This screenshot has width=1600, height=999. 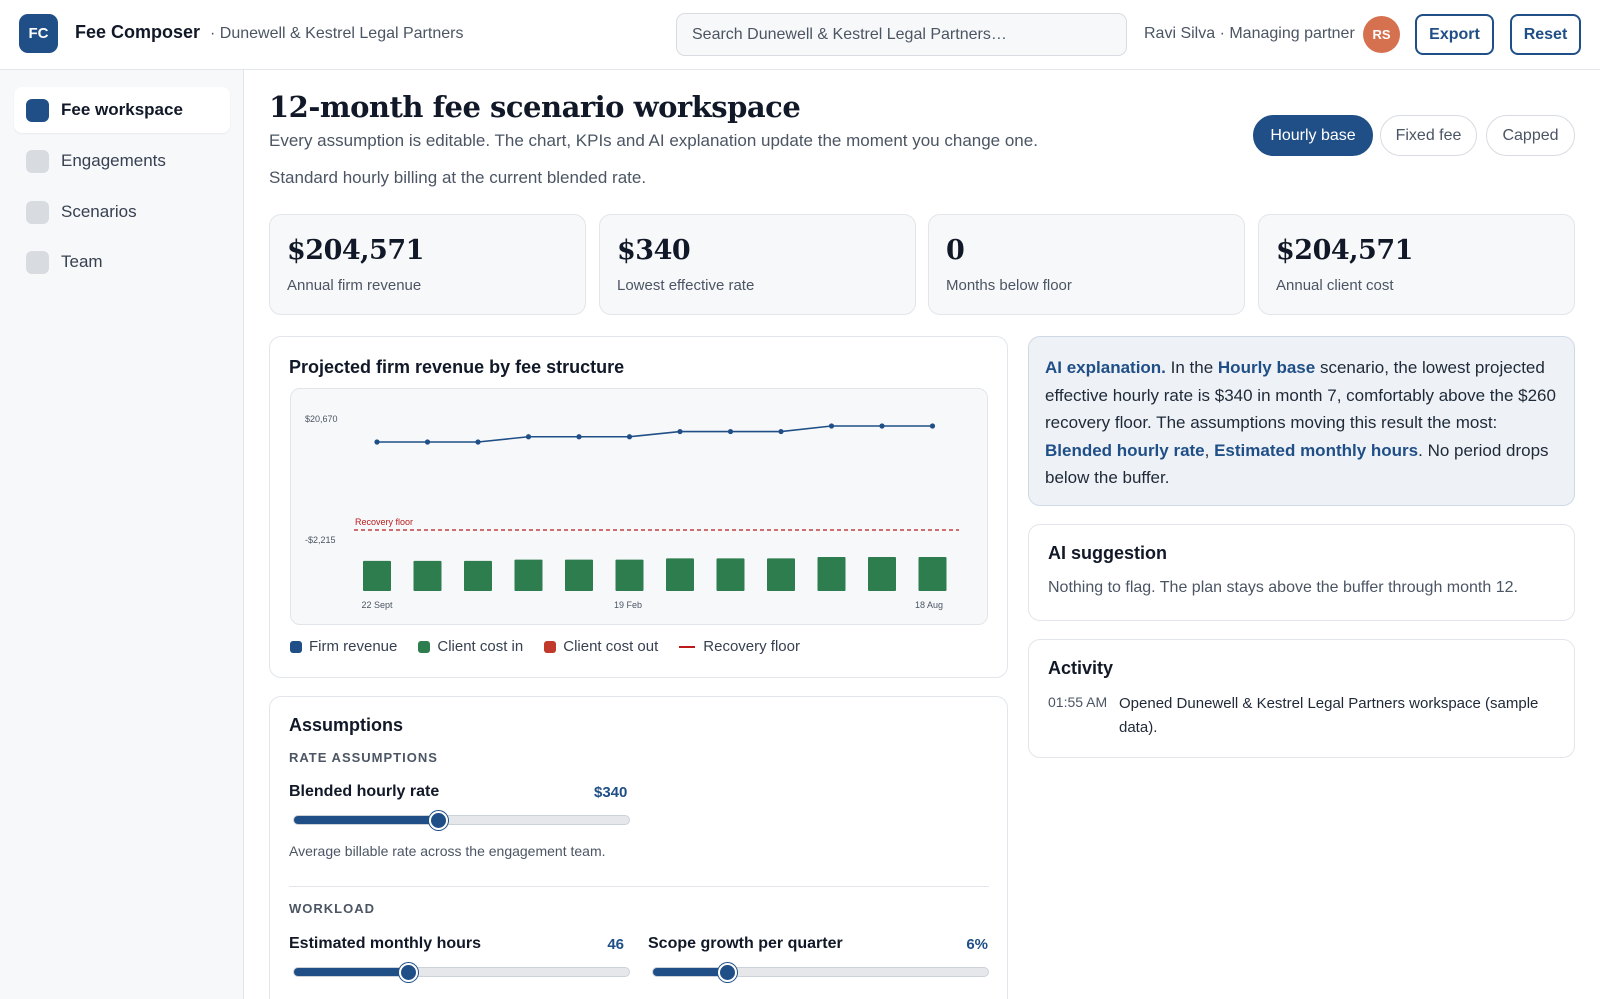 I want to click on sidebar-item-label: Team, so click(x=82, y=261).